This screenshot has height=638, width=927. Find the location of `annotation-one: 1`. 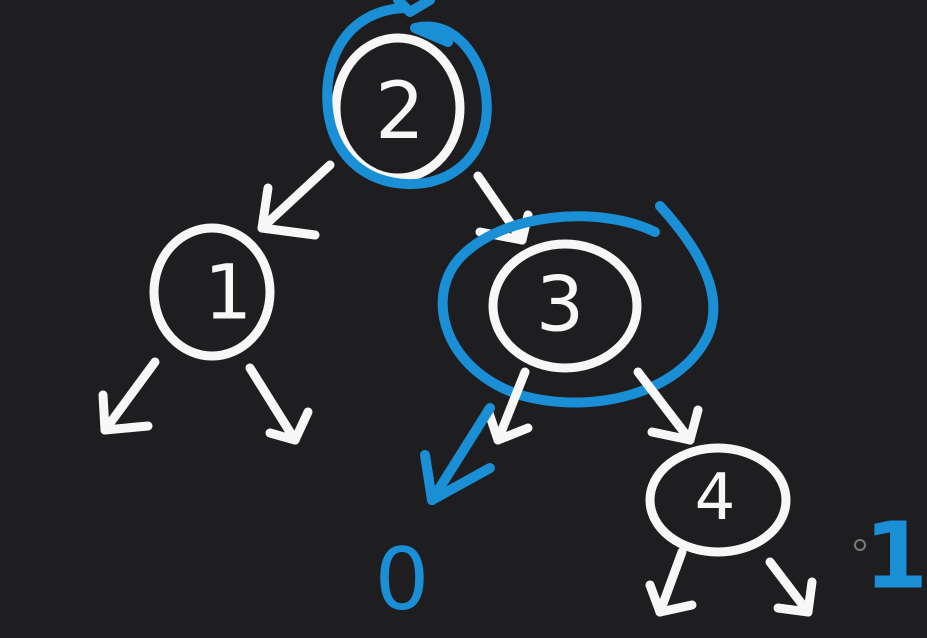

annotation-one: 1 is located at coordinates (895, 556).